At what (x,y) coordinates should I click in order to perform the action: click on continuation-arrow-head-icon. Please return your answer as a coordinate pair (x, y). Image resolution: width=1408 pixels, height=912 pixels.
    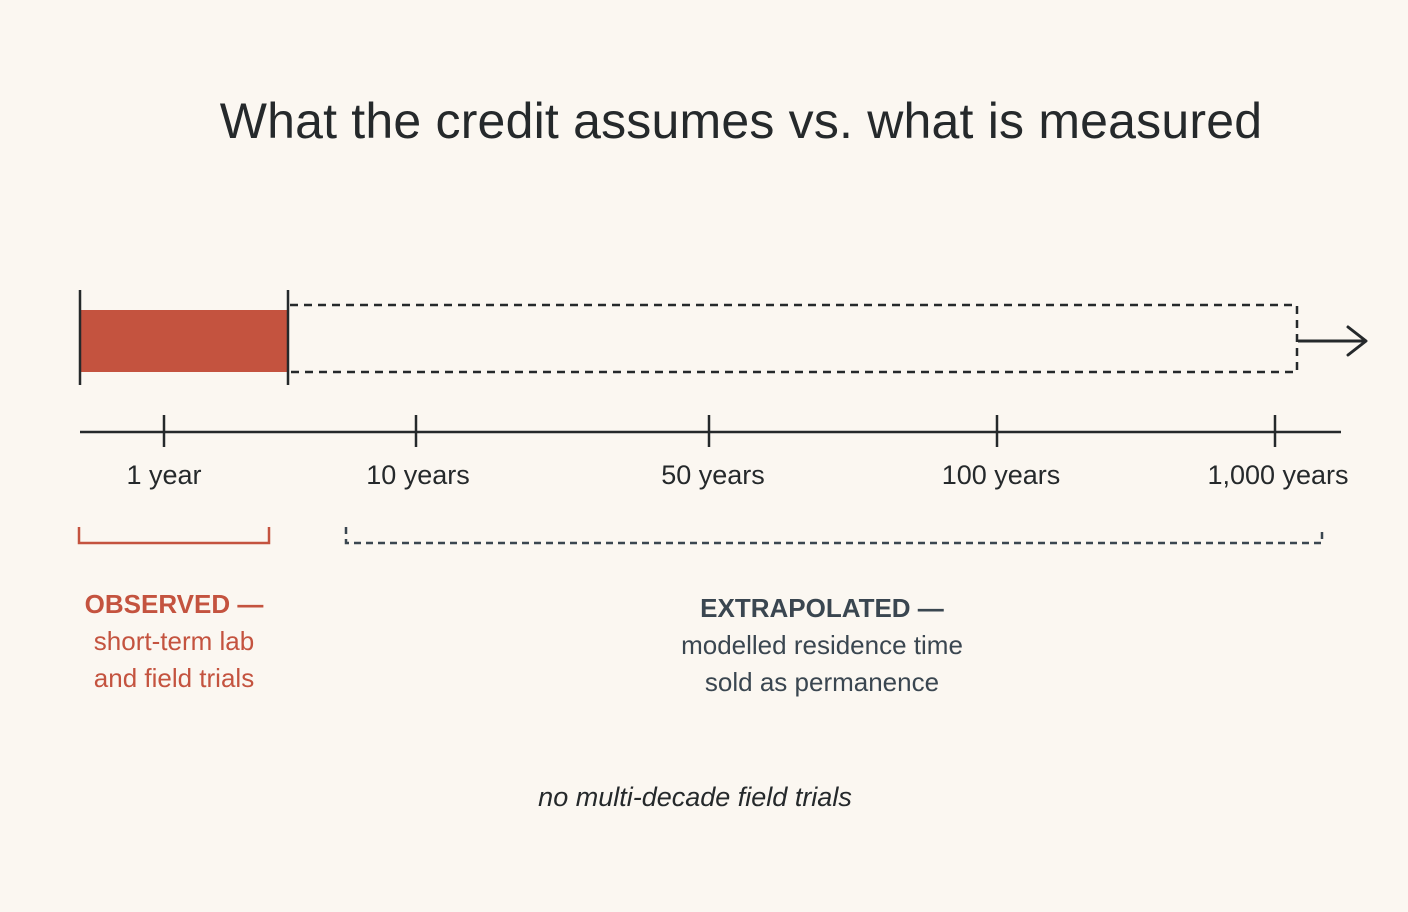
    Looking at the image, I should click on (1357, 341).